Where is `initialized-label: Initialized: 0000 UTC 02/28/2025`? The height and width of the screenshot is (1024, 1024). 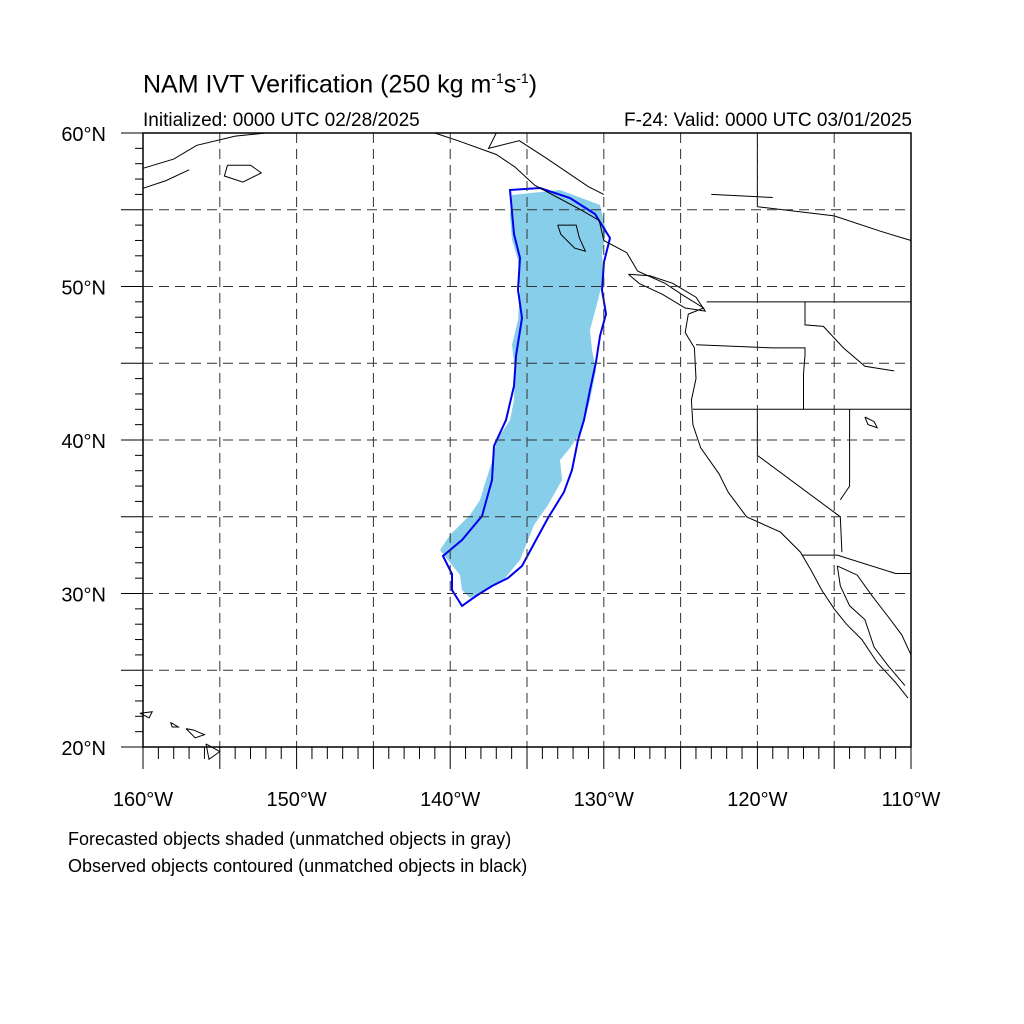
initialized-label: Initialized: 0000 UTC 02/28/2025 is located at coordinates (281, 120).